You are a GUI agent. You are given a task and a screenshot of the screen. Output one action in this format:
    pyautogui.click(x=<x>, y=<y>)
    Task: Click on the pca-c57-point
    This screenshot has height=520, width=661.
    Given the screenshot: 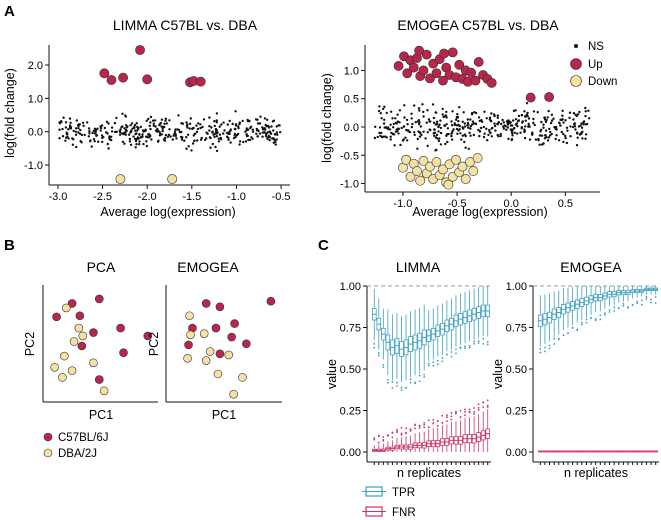 What is the action you would take?
    pyautogui.click(x=56, y=317)
    